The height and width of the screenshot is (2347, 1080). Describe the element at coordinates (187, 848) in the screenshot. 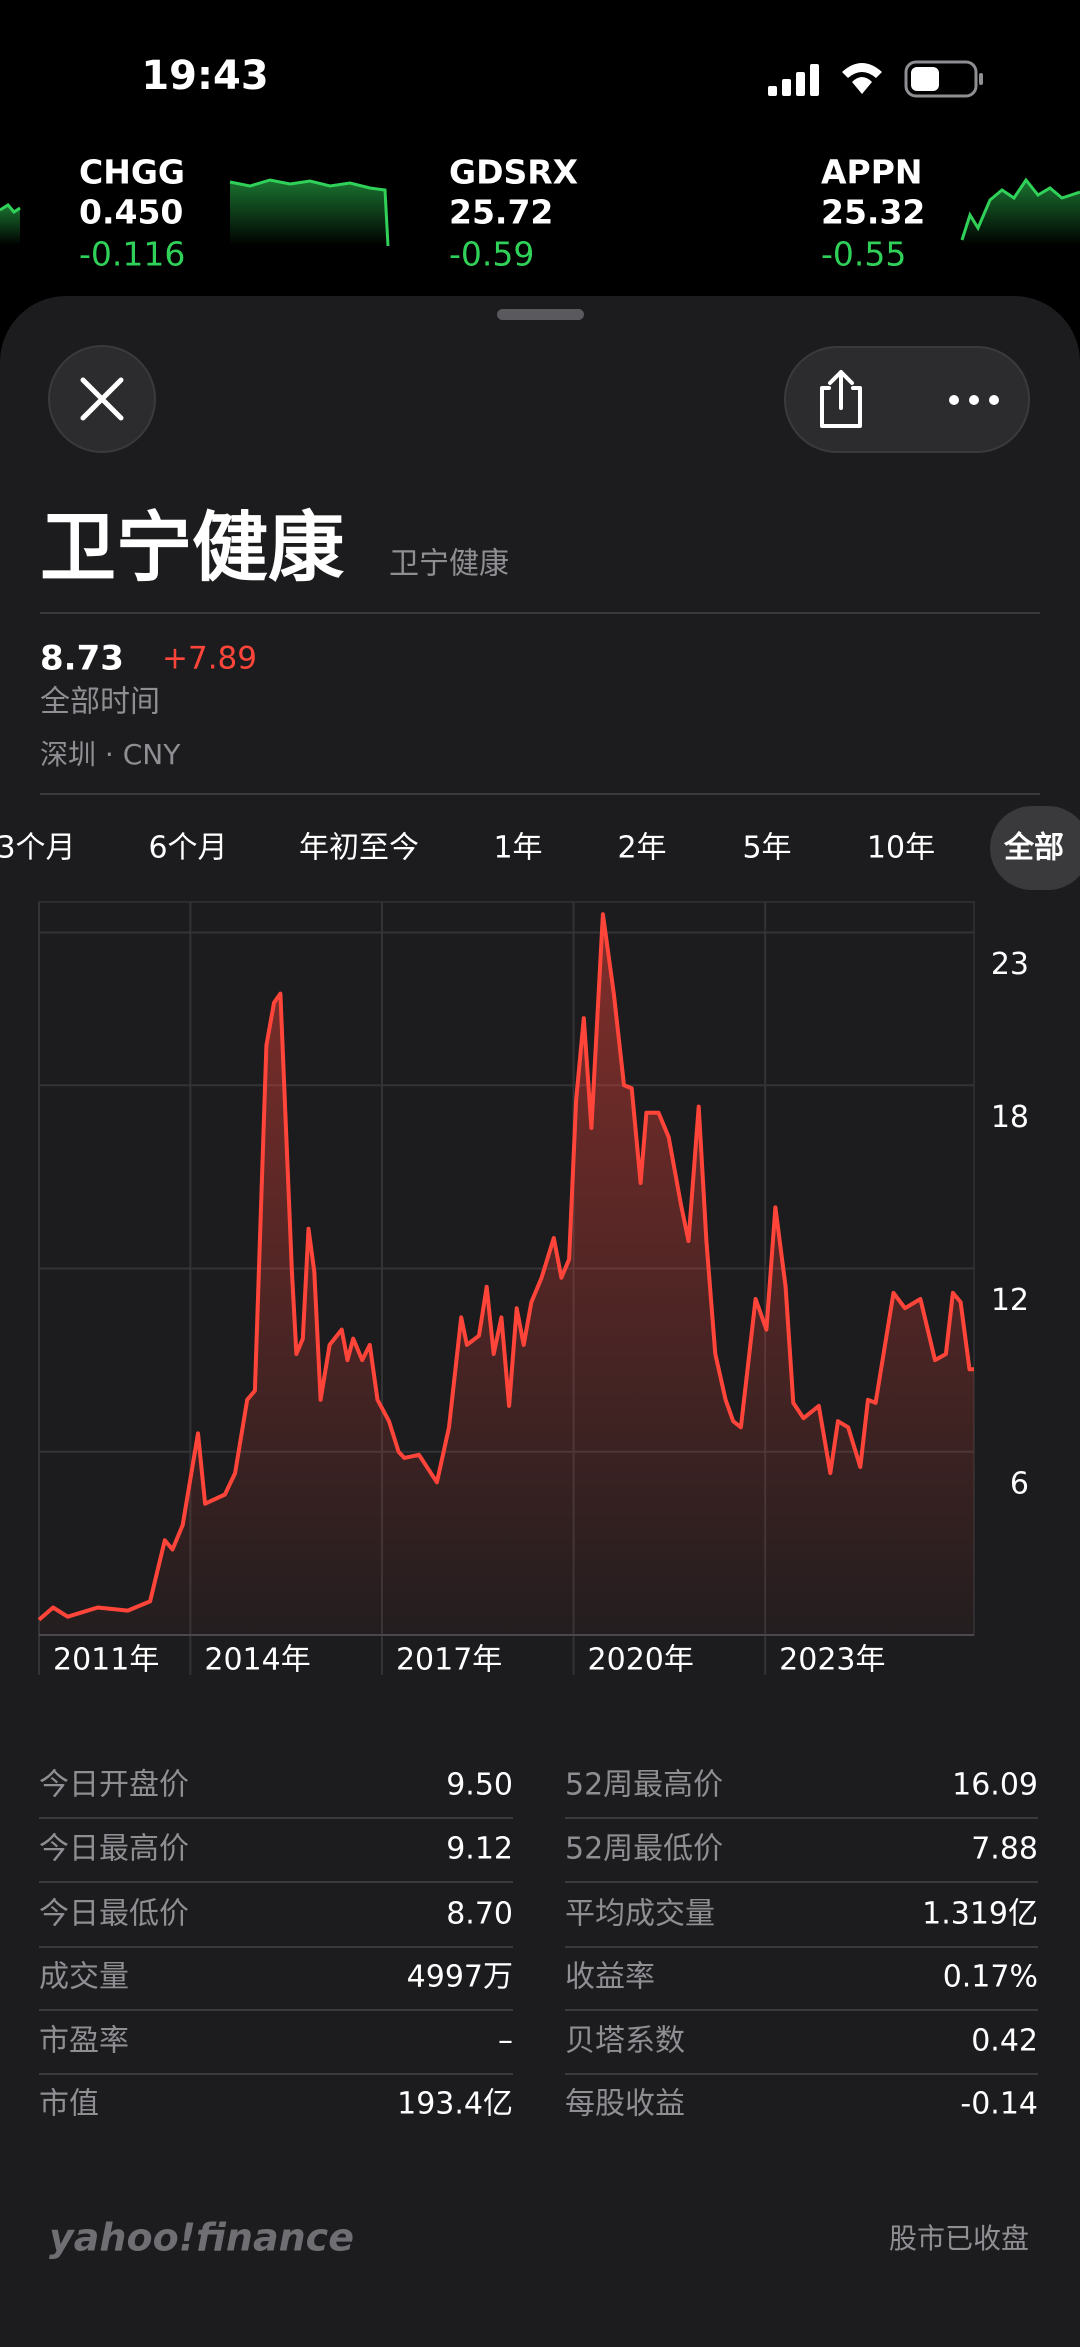

I see `range-tab: 6个月` at that location.